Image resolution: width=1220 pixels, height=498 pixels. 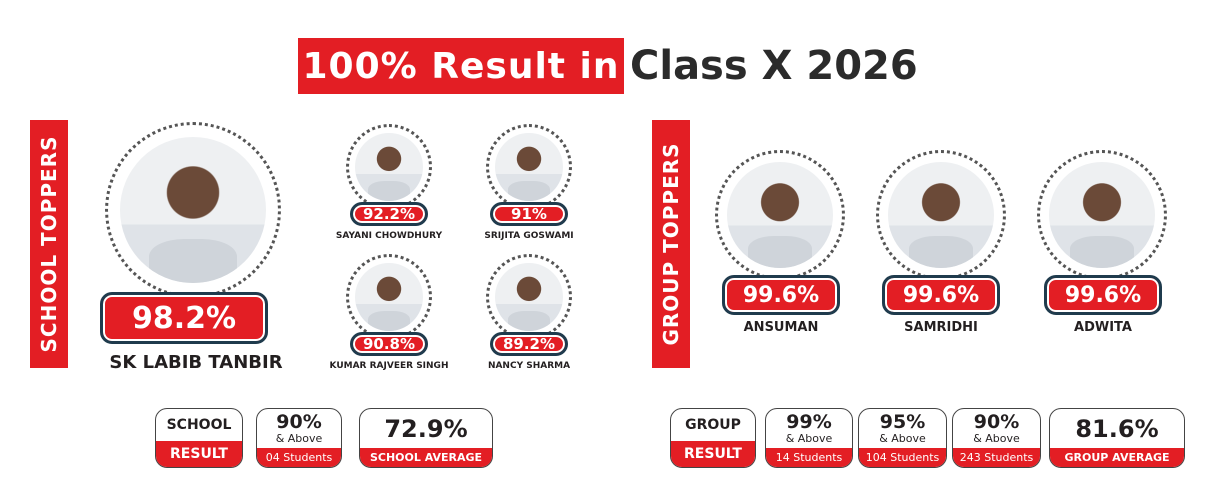 What do you see at coordinates (184, 318) in the screenshot?
I see `main-topper-score: 98.2%` at bounding box center [184, 318].